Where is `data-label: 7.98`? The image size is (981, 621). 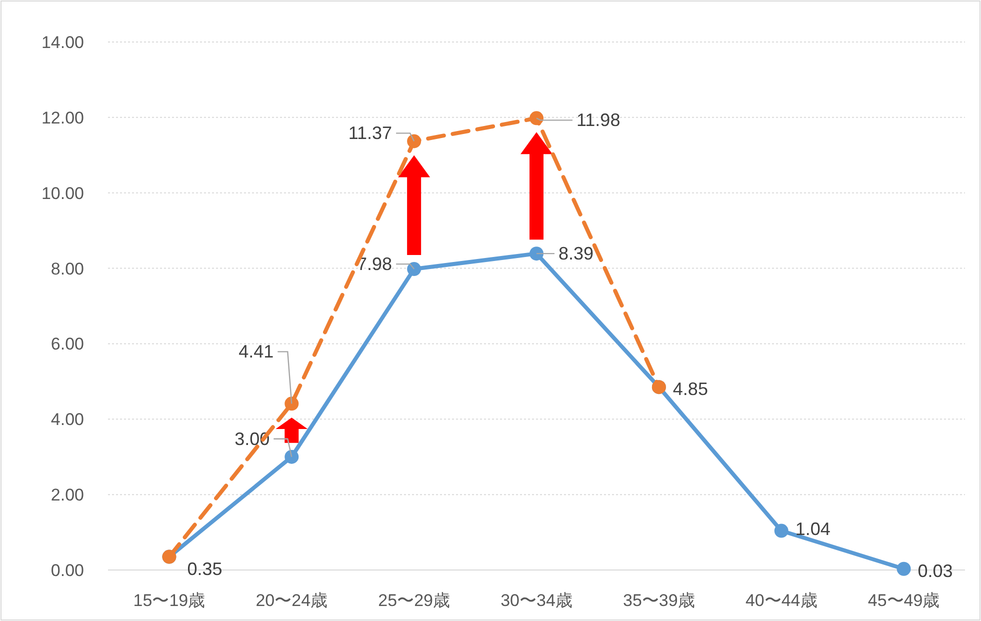
data-label: 7.98 is located at coordinates (374, 264).